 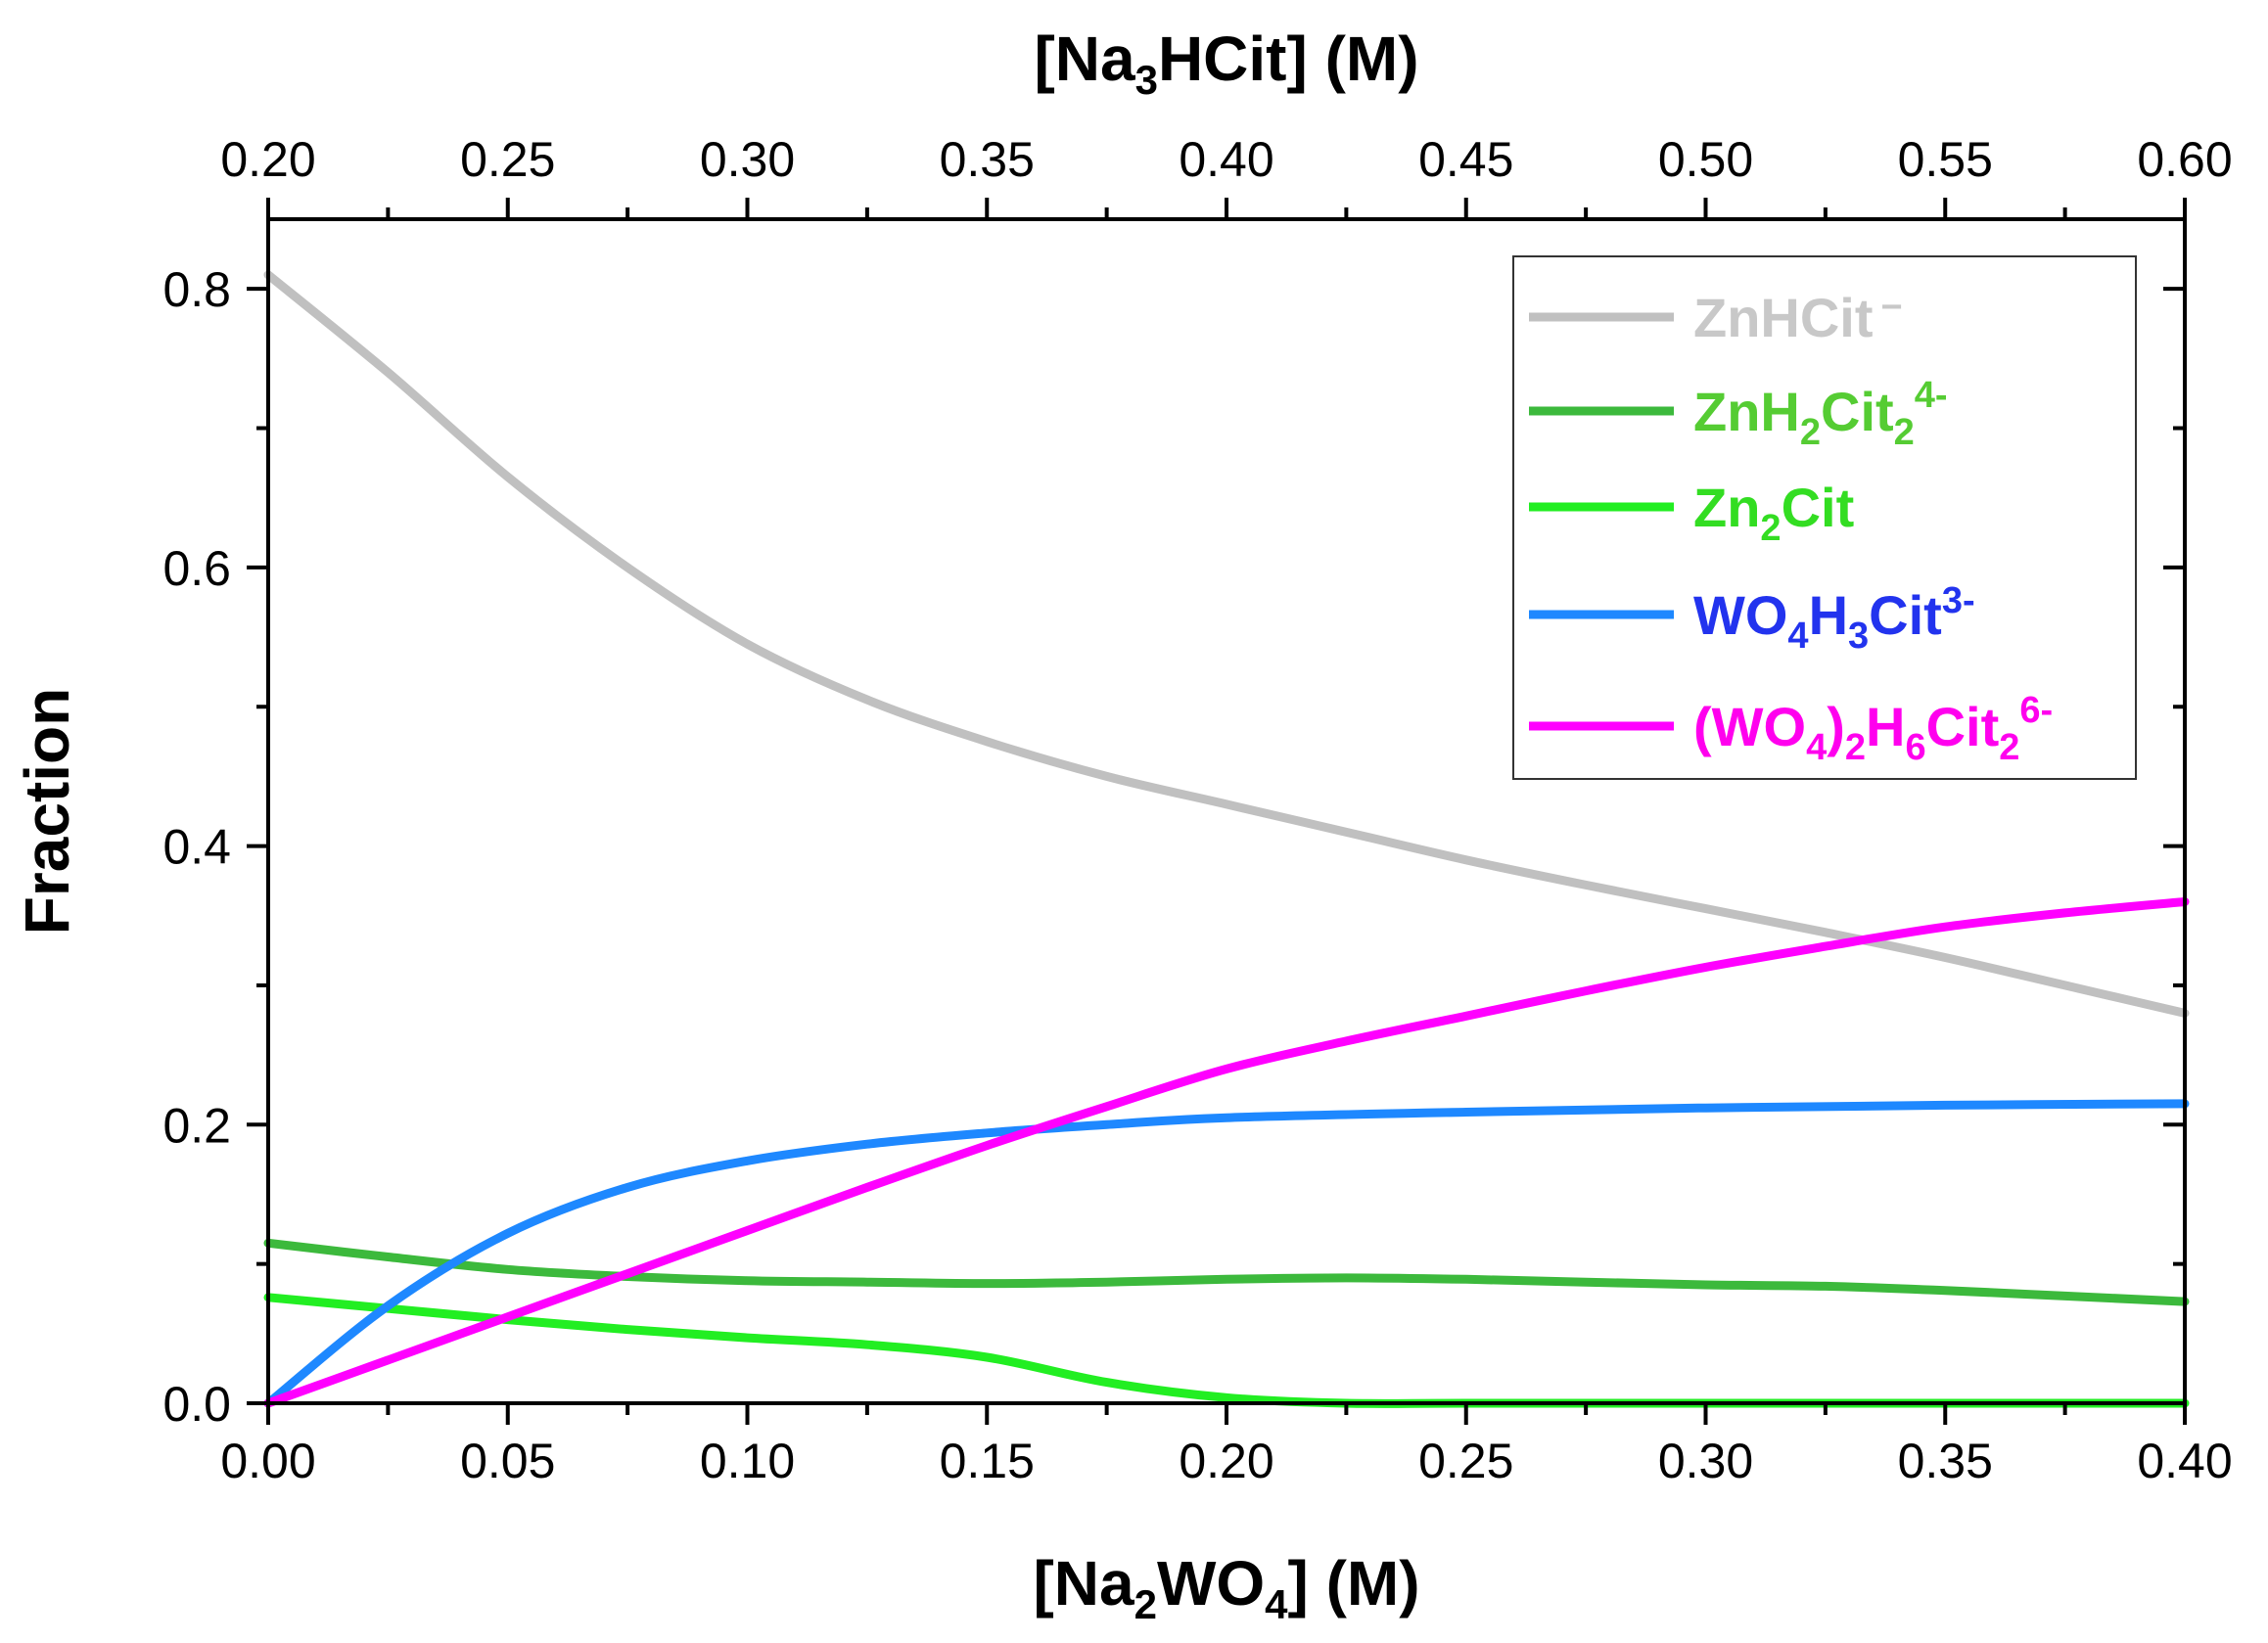 What do you see at coordinates (1226, 1588) in the screenshot?
I see `x-axis-title: [Na2WO4] (M)` at bounding box center [1226, 1588].